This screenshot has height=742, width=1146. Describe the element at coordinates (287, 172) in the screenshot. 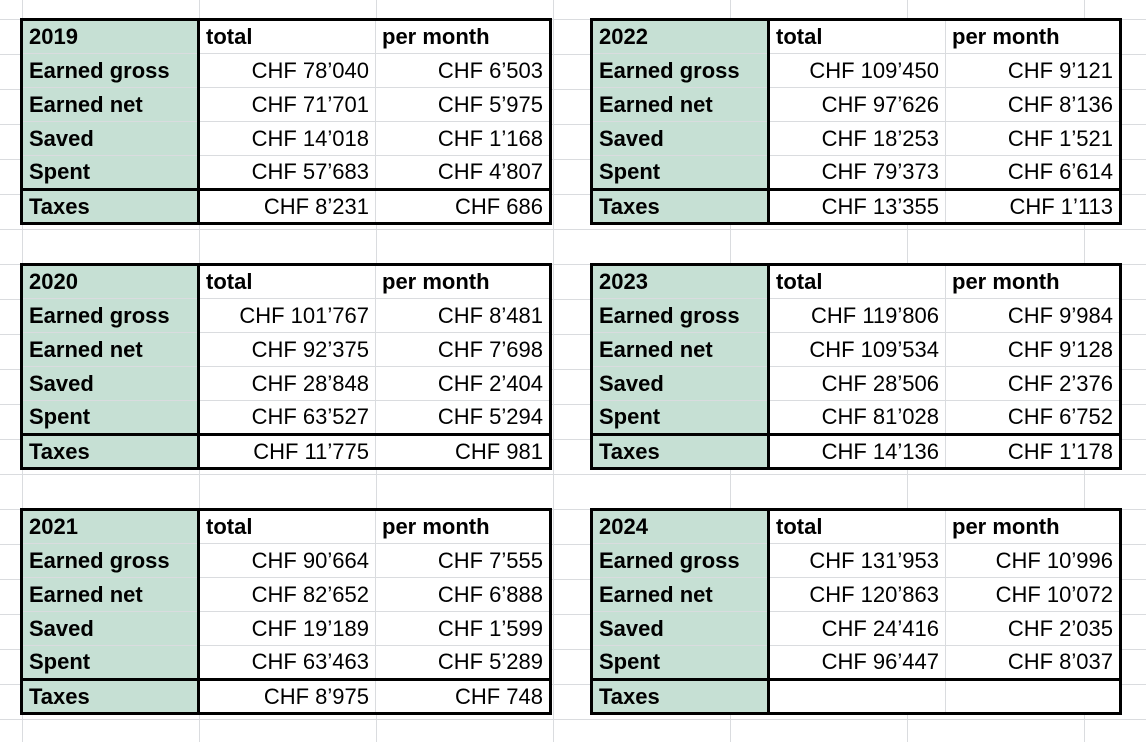

I see `total-cell: CHF 57’683` at that location.